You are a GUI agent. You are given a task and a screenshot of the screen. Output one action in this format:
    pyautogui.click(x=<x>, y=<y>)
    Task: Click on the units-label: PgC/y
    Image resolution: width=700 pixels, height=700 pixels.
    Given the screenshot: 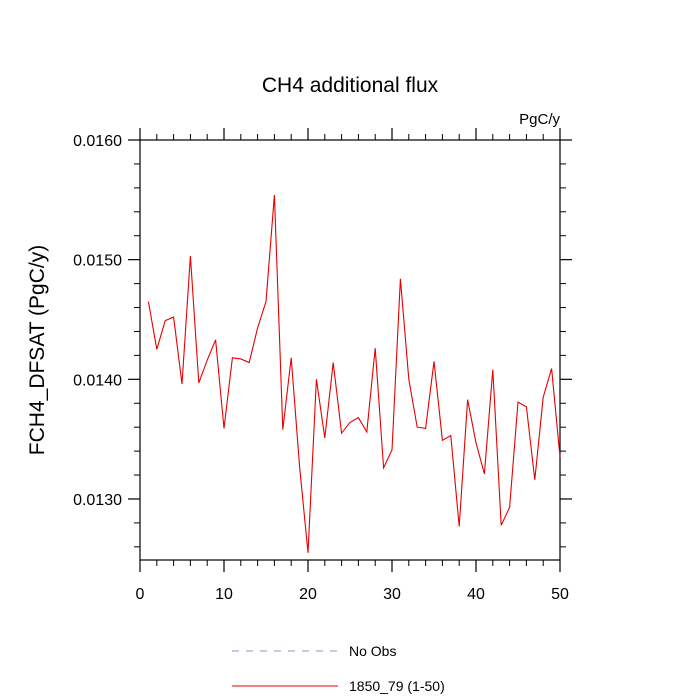 What is the action you would take?
    pyautogui.click(x=539, y=119)
    